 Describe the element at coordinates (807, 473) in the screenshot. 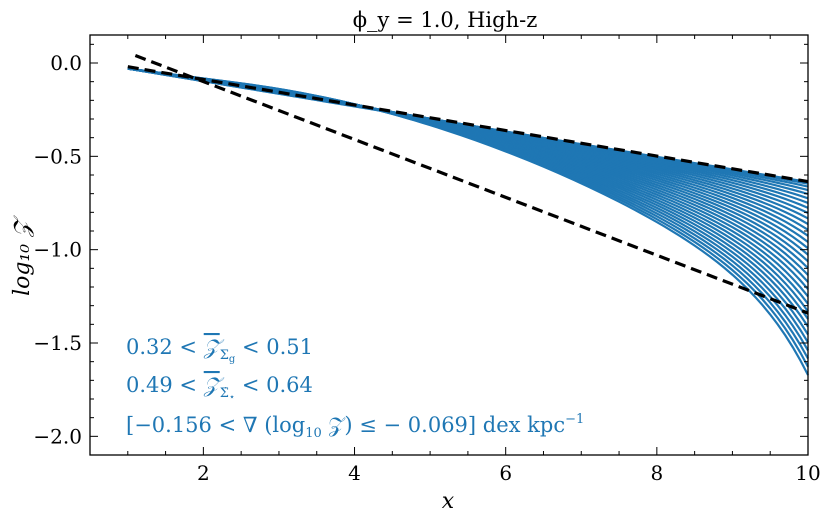

I see `x-tick-label: 10` at that location.